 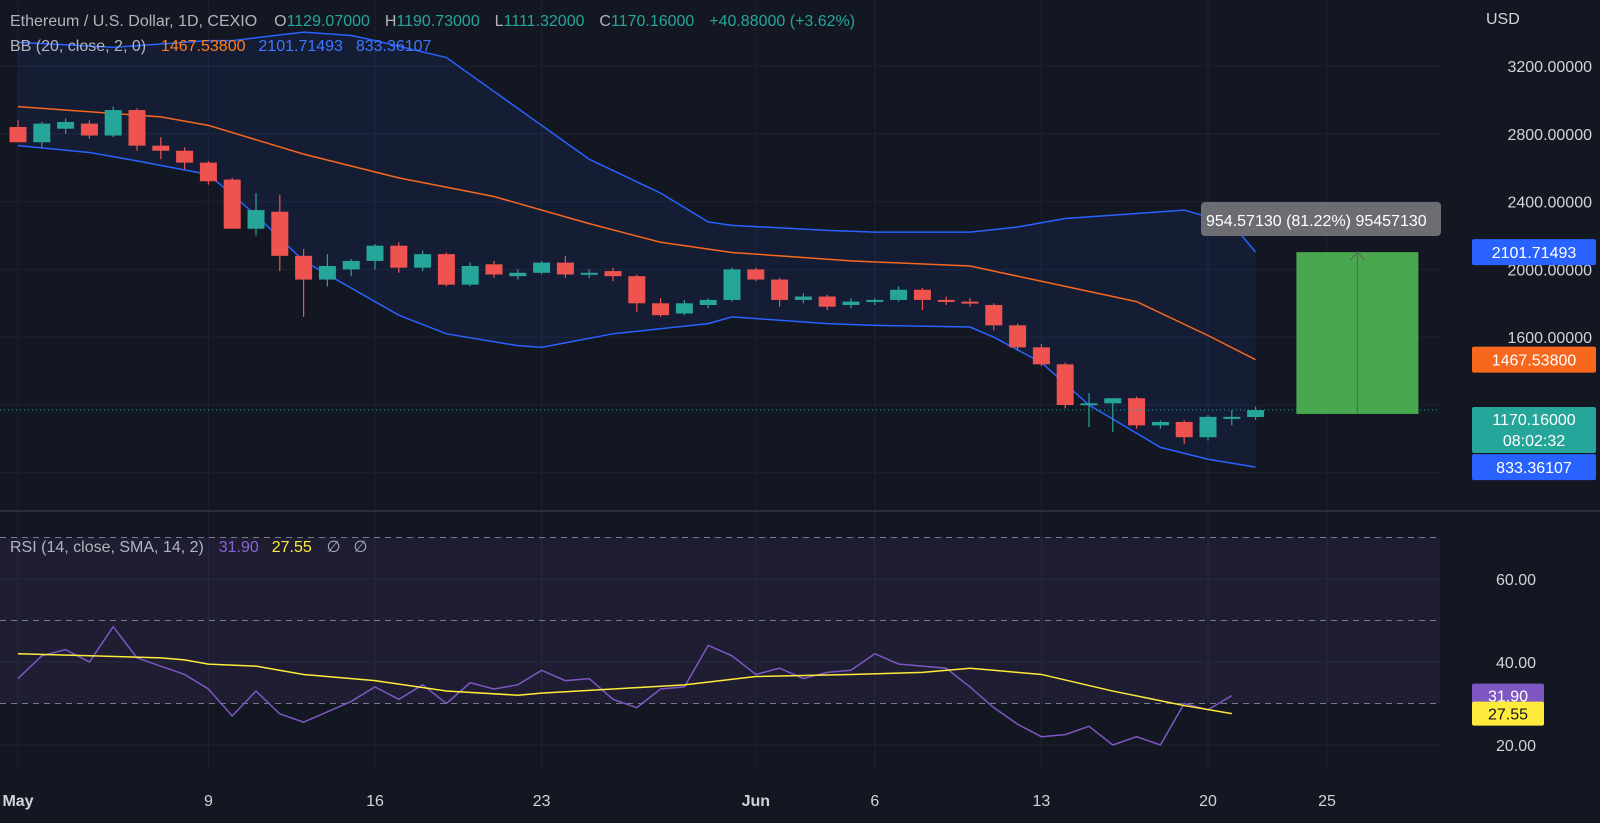 What do you see at coordinates (78, 46) in the screenshot?
I see `bb-label: BB (20, close, 2, 0)` at bounding box center [78, 46].